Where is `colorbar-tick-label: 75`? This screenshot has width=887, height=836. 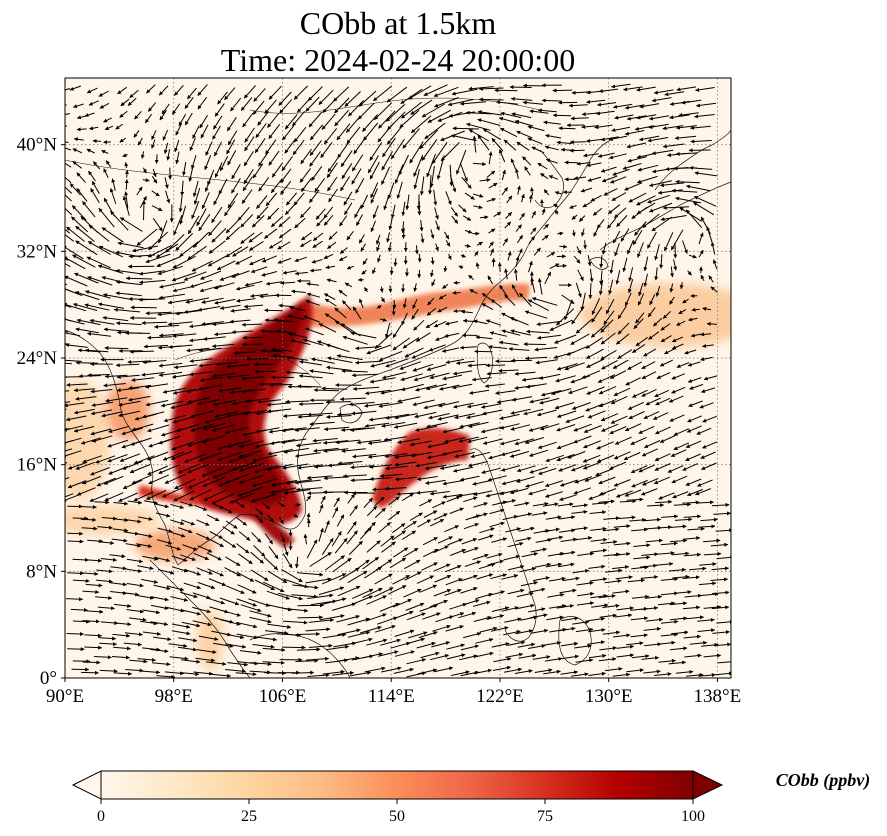
colorbar-tick-label: 75 is located at coordinates (545, 816).